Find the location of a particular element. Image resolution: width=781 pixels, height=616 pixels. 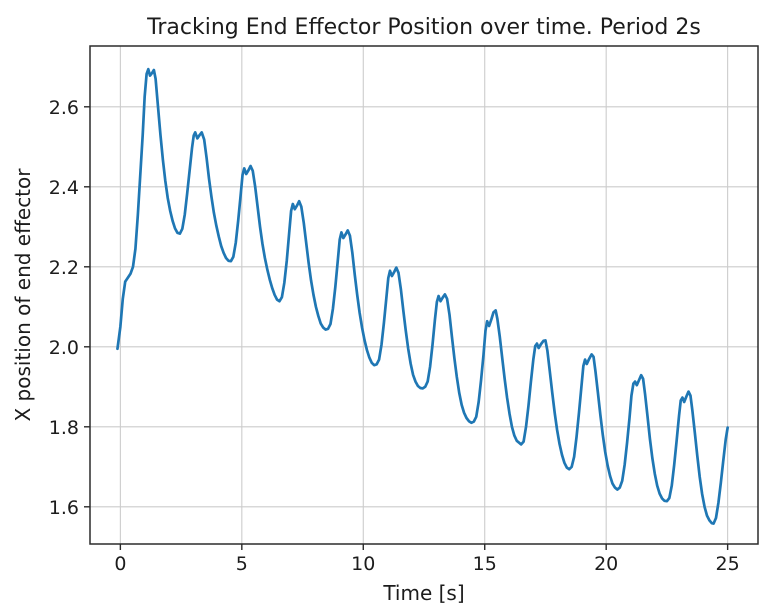

x-axis-label: Time [s] is located at coordinates (423, 593).